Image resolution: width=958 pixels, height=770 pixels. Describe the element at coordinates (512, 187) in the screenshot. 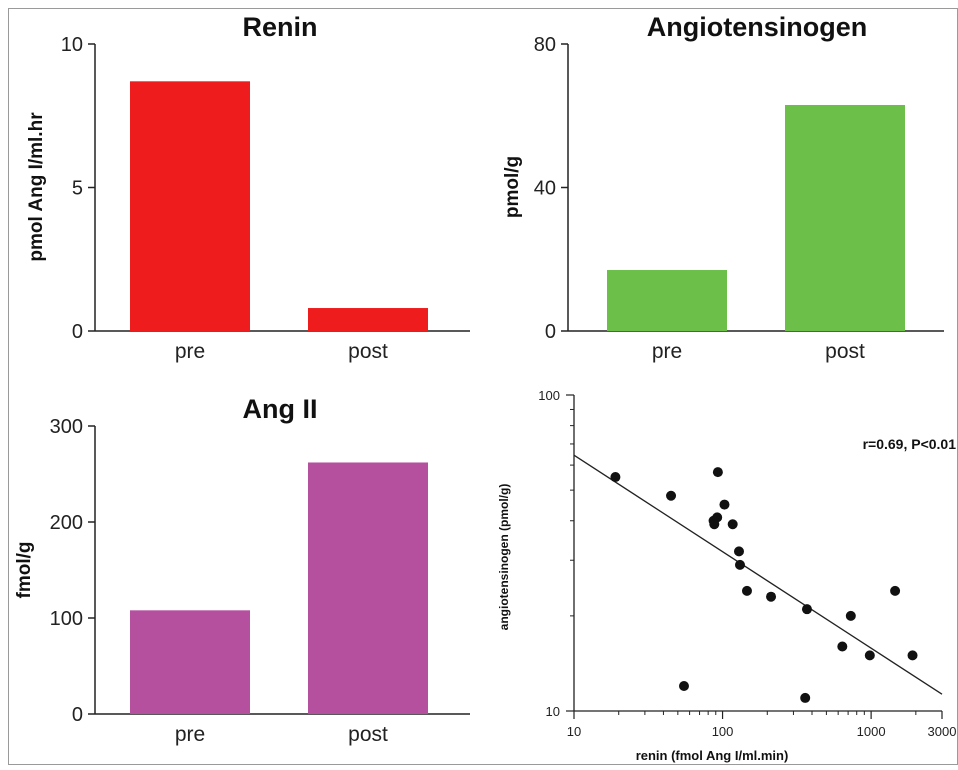

I see `y-axis-label: pmol/g` at that location.